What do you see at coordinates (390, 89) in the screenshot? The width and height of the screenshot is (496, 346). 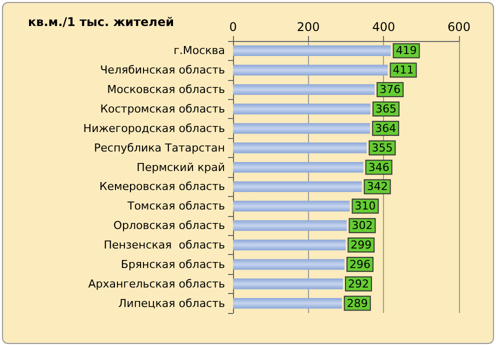 I see `data-label: 376` at bounding box center [390, 89].